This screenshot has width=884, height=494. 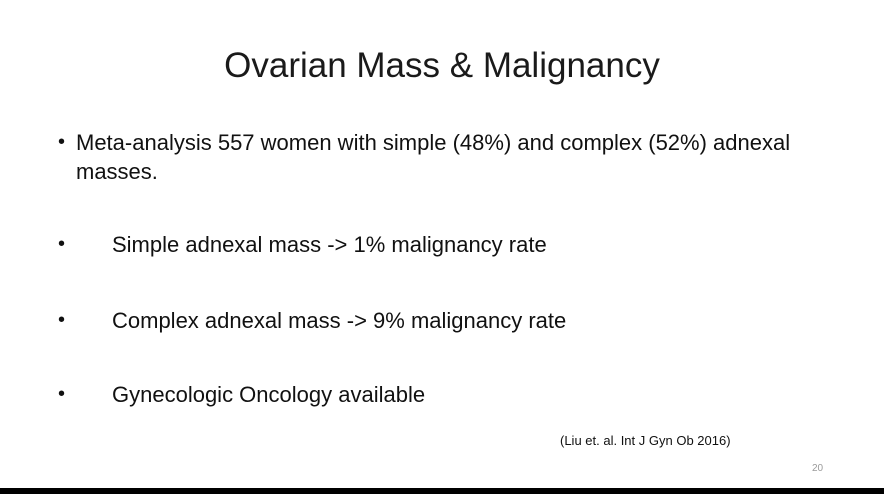 I want to click on bullet-text: Gynecologic Oncology available, so click(x=269, y=394).